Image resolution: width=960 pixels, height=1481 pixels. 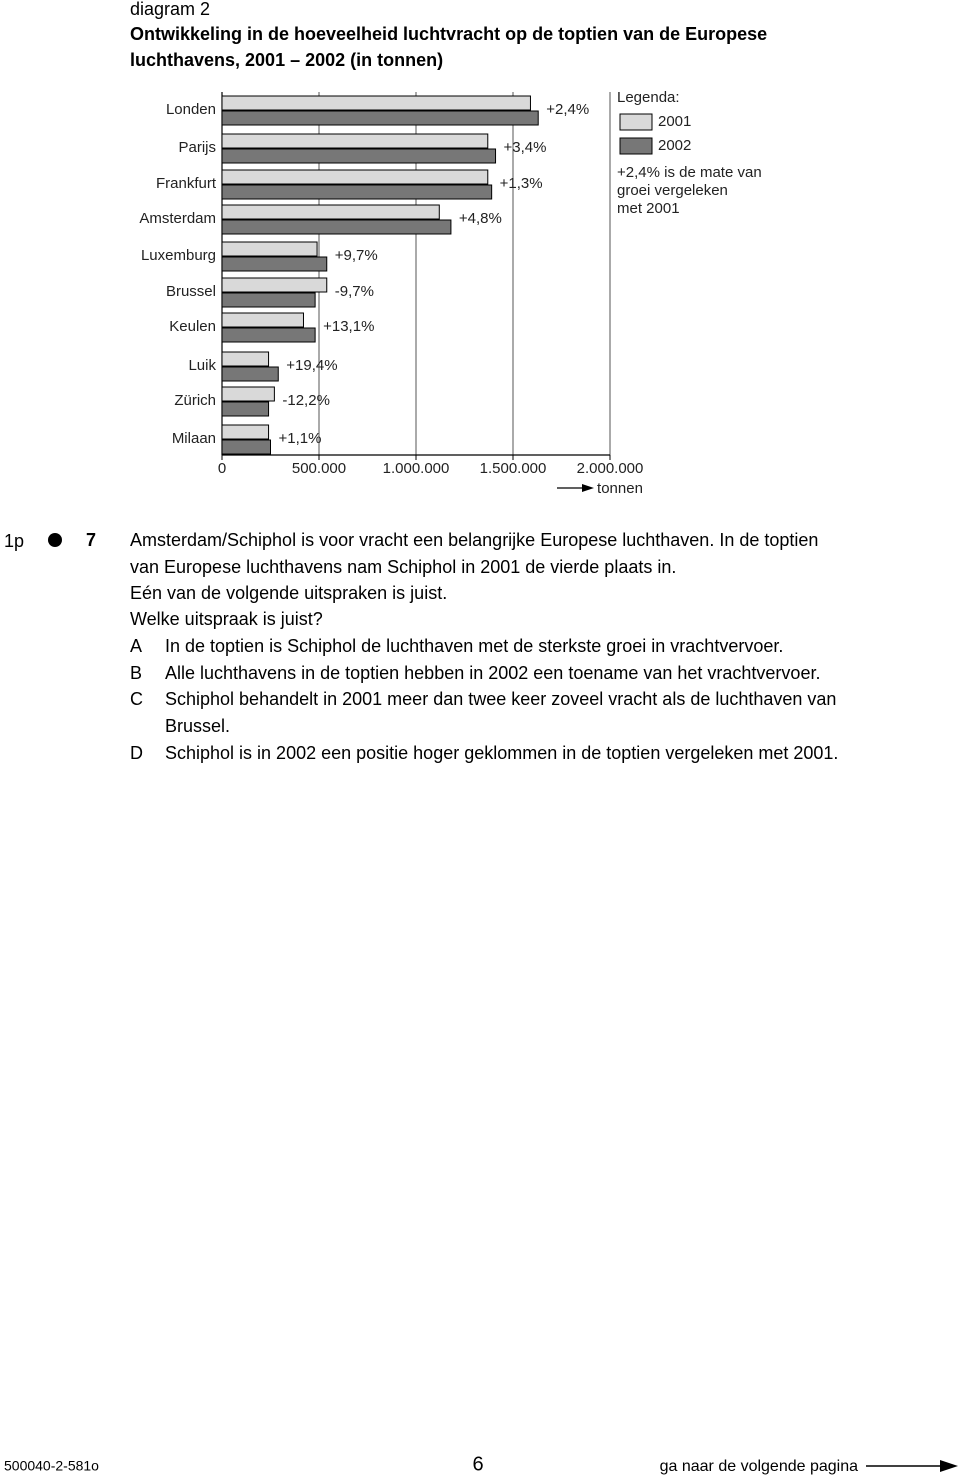 I want to click on y-tick-label: Keulen, so click(x=192, y=326).